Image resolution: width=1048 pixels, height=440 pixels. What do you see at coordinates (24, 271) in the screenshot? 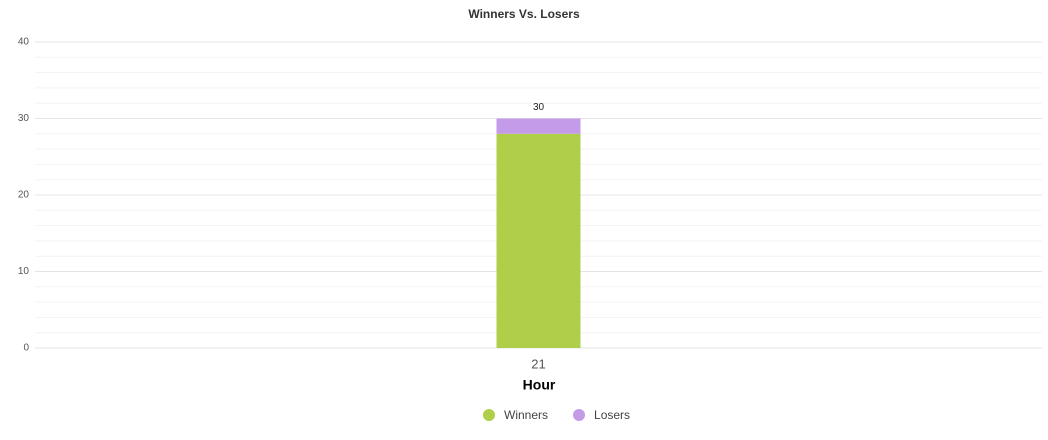
I see `y-tick-label: 10` at bounding box center [24, 271].